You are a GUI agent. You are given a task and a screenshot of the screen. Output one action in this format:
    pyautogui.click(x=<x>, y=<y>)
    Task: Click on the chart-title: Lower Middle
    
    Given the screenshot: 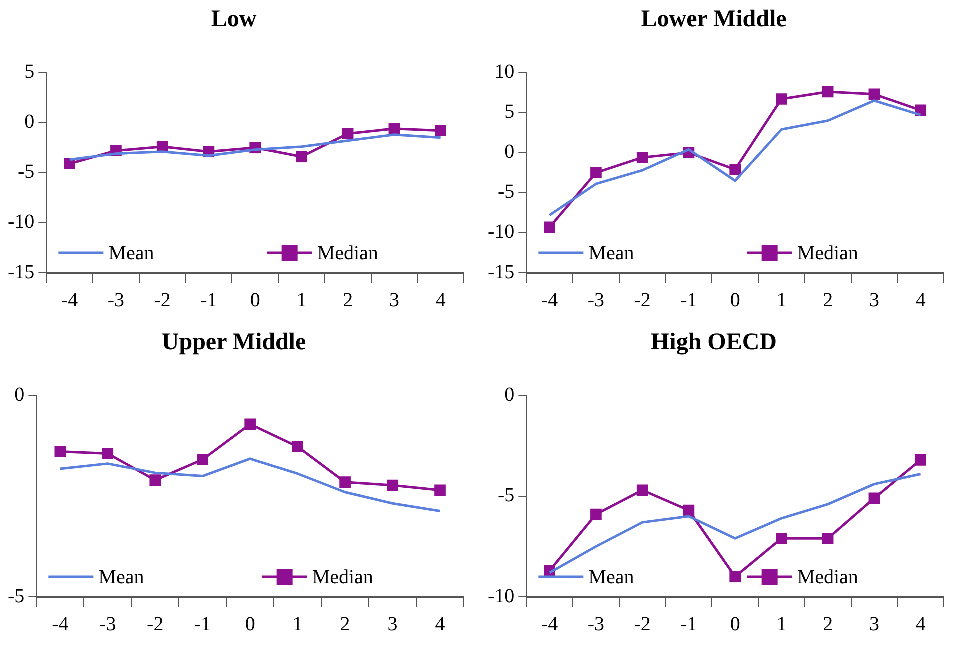 What is the action you would take?
    pyautogui.click(x=714, y=19)
    